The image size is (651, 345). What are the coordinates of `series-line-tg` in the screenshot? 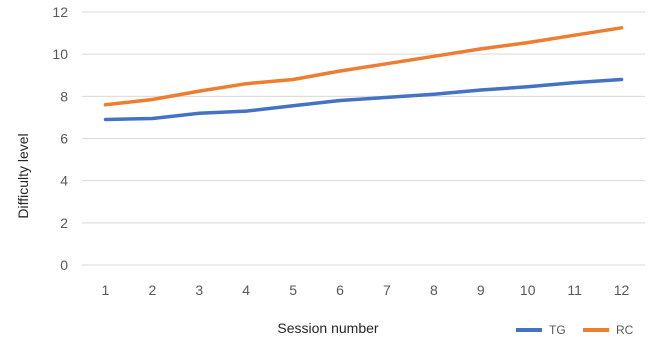 It's located at (363, 99).